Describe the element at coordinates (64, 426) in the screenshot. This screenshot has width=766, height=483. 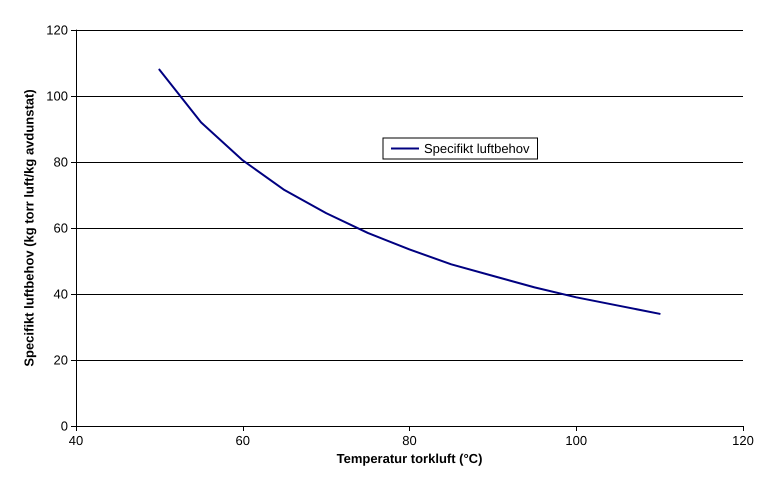
I see `y-tick-label: 0` at that location.